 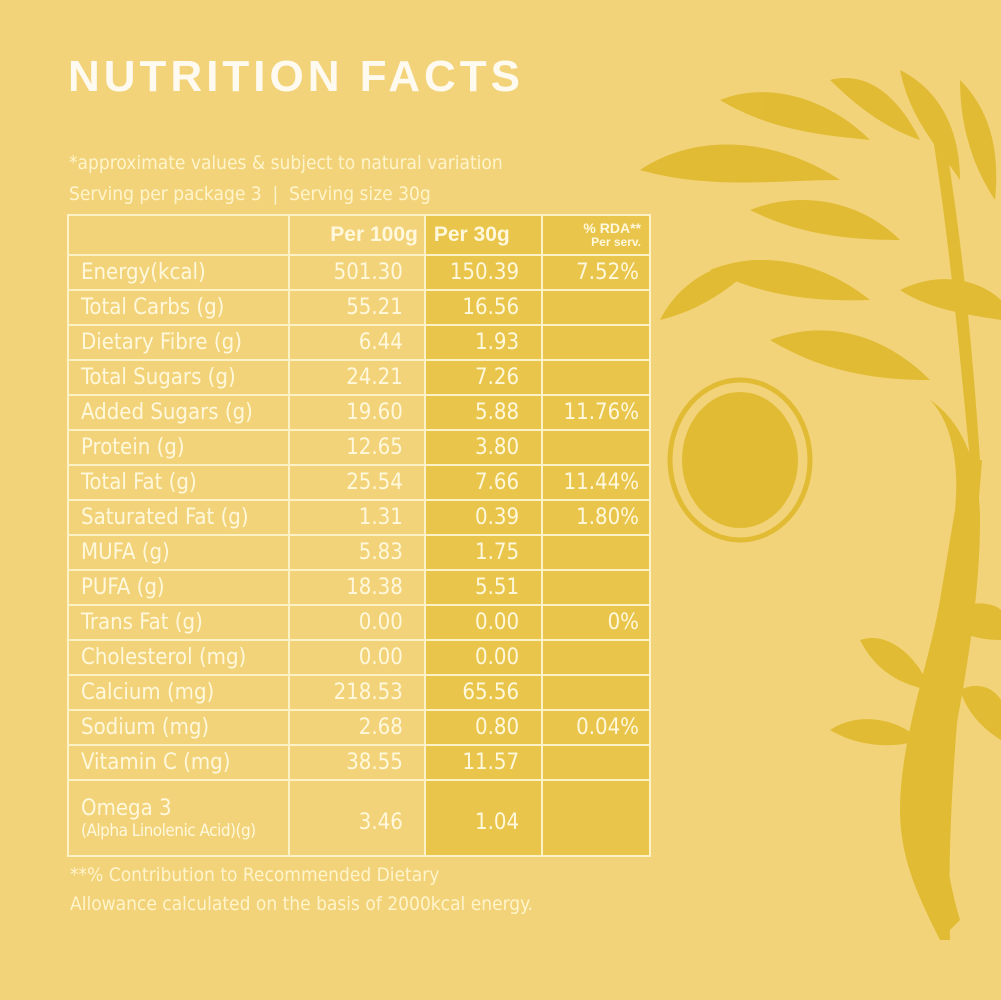 What do you see at coordinates (255, 875) in the screenshot?
I see `footnote-line-1: **% Contribution to Recommended Dietary` at bounding box center [255, 875].